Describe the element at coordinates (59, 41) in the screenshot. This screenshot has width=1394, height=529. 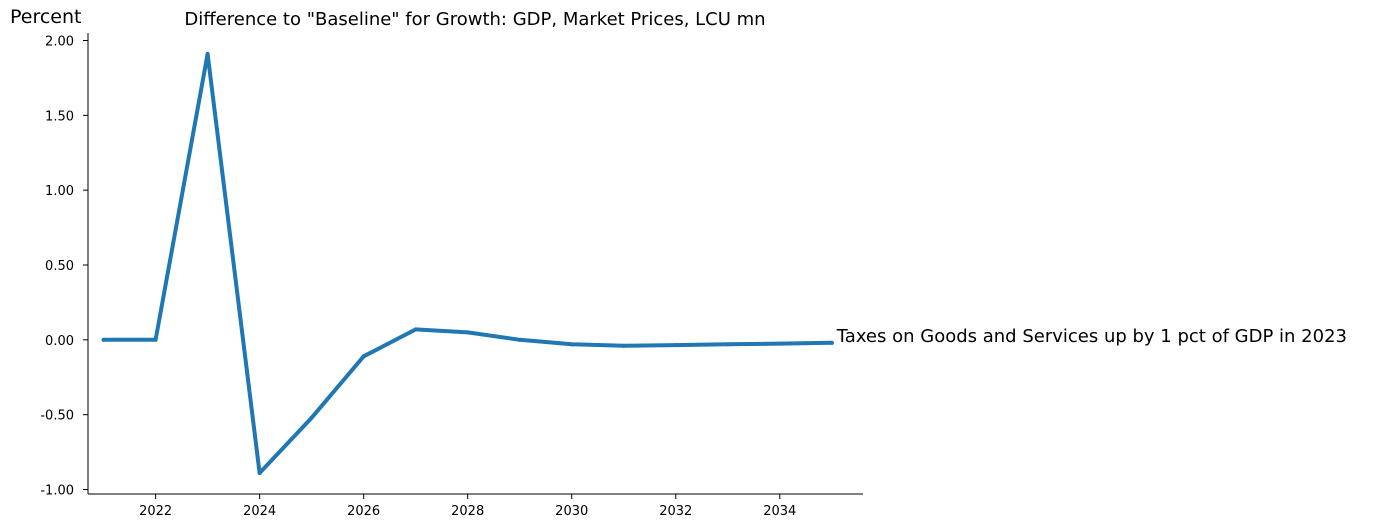
I see `y-tick-label: 2.00` at that location.